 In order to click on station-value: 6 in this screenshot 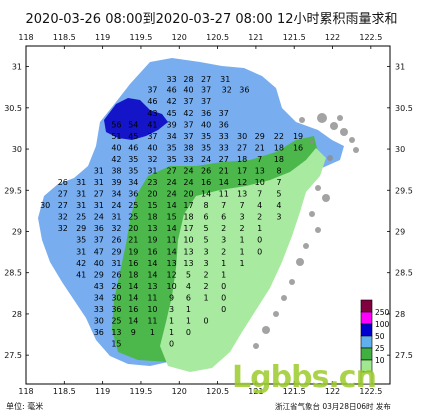, I will do `click(223, 217)`.